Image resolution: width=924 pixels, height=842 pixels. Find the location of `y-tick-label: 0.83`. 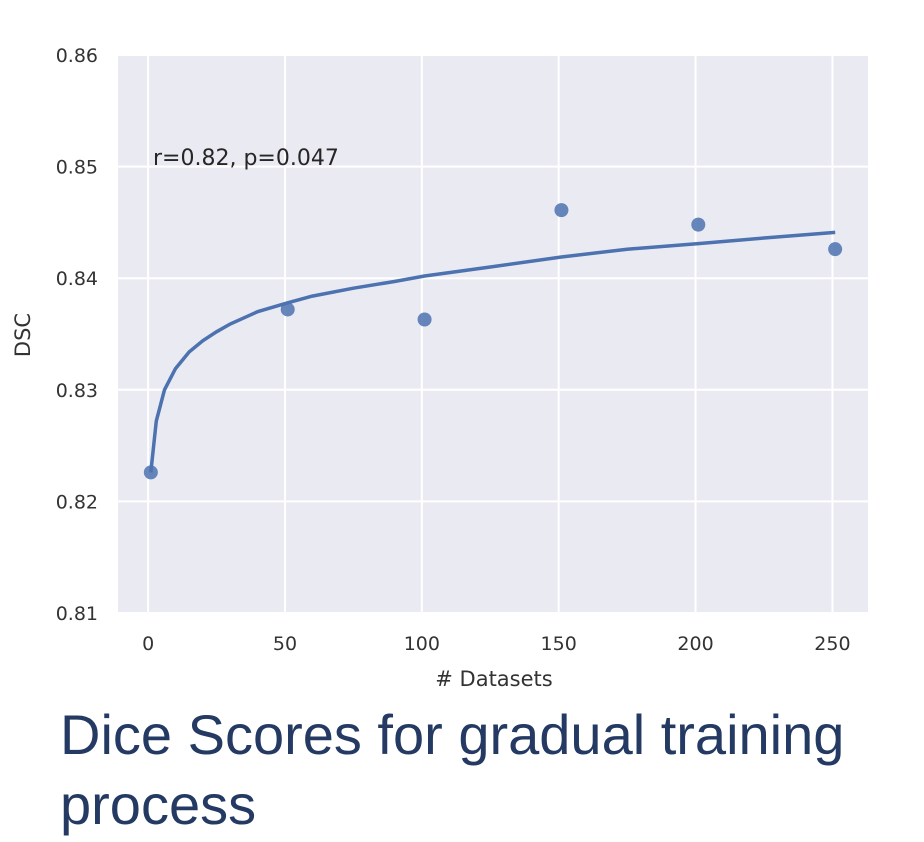

y-tick-label: 0.83 is located at coordinates (77, 391).